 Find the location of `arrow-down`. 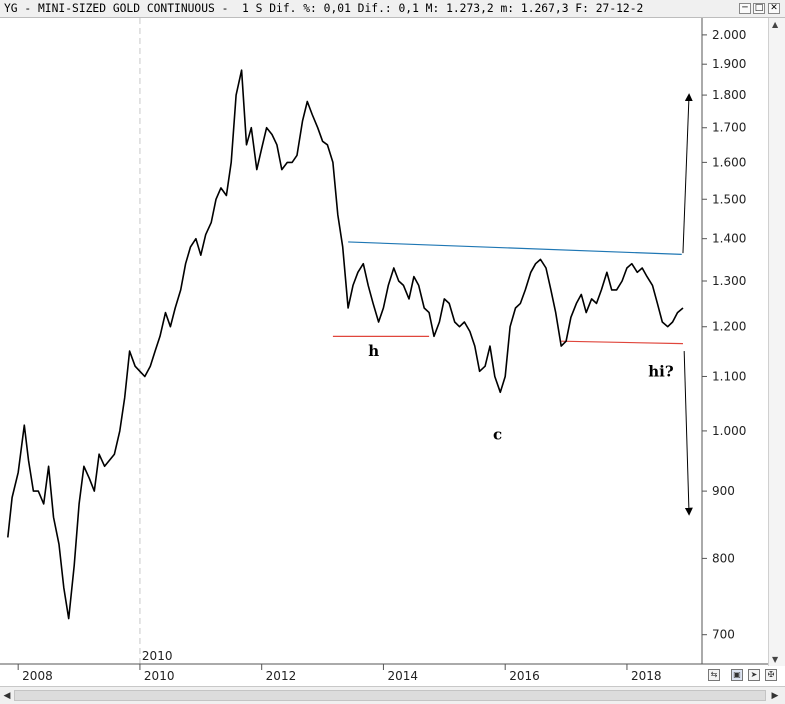

arrow-down is located at coordinates (688, 433).